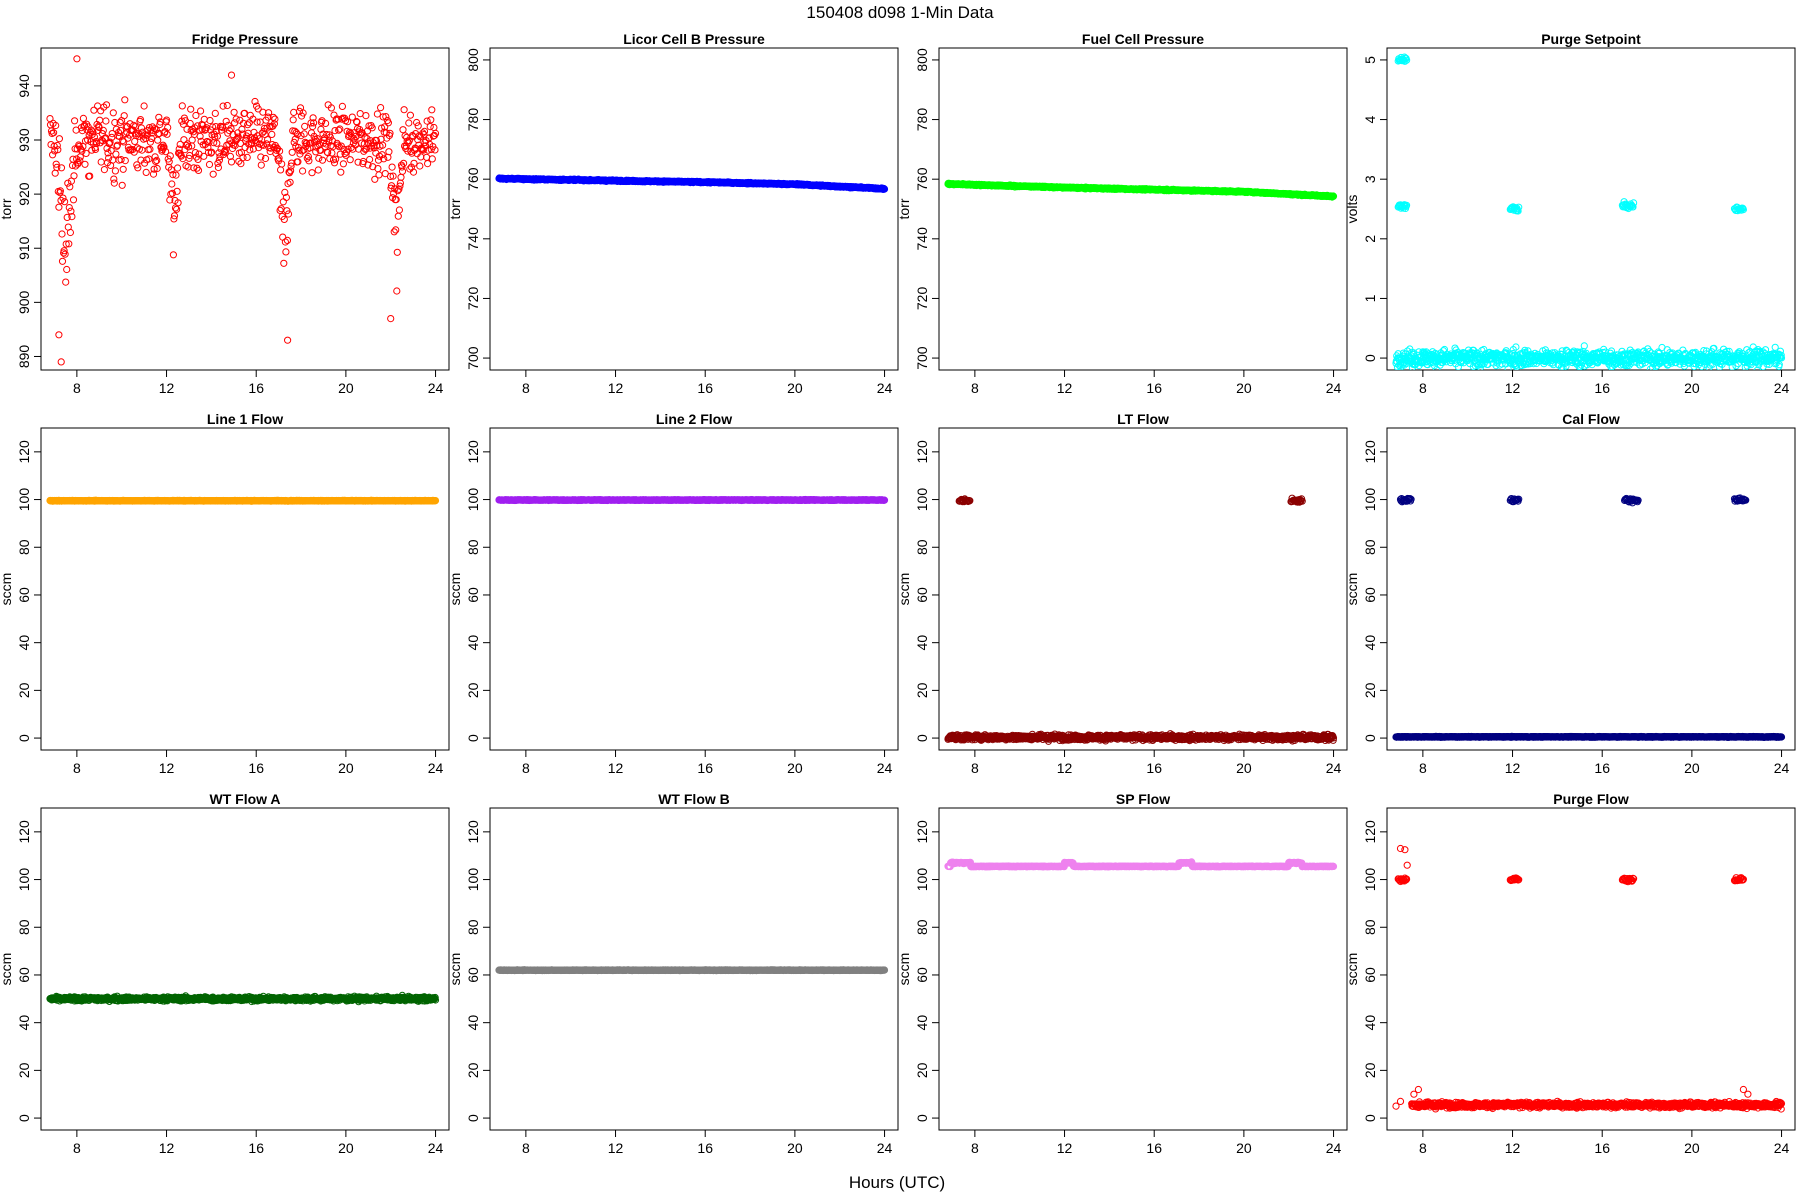 This screenshot has width=1800, height=1200. What do you see at coordinates (922, 358) in the screenshot?
I see `y-tick-label: 700` at bounding box center [922, 358].